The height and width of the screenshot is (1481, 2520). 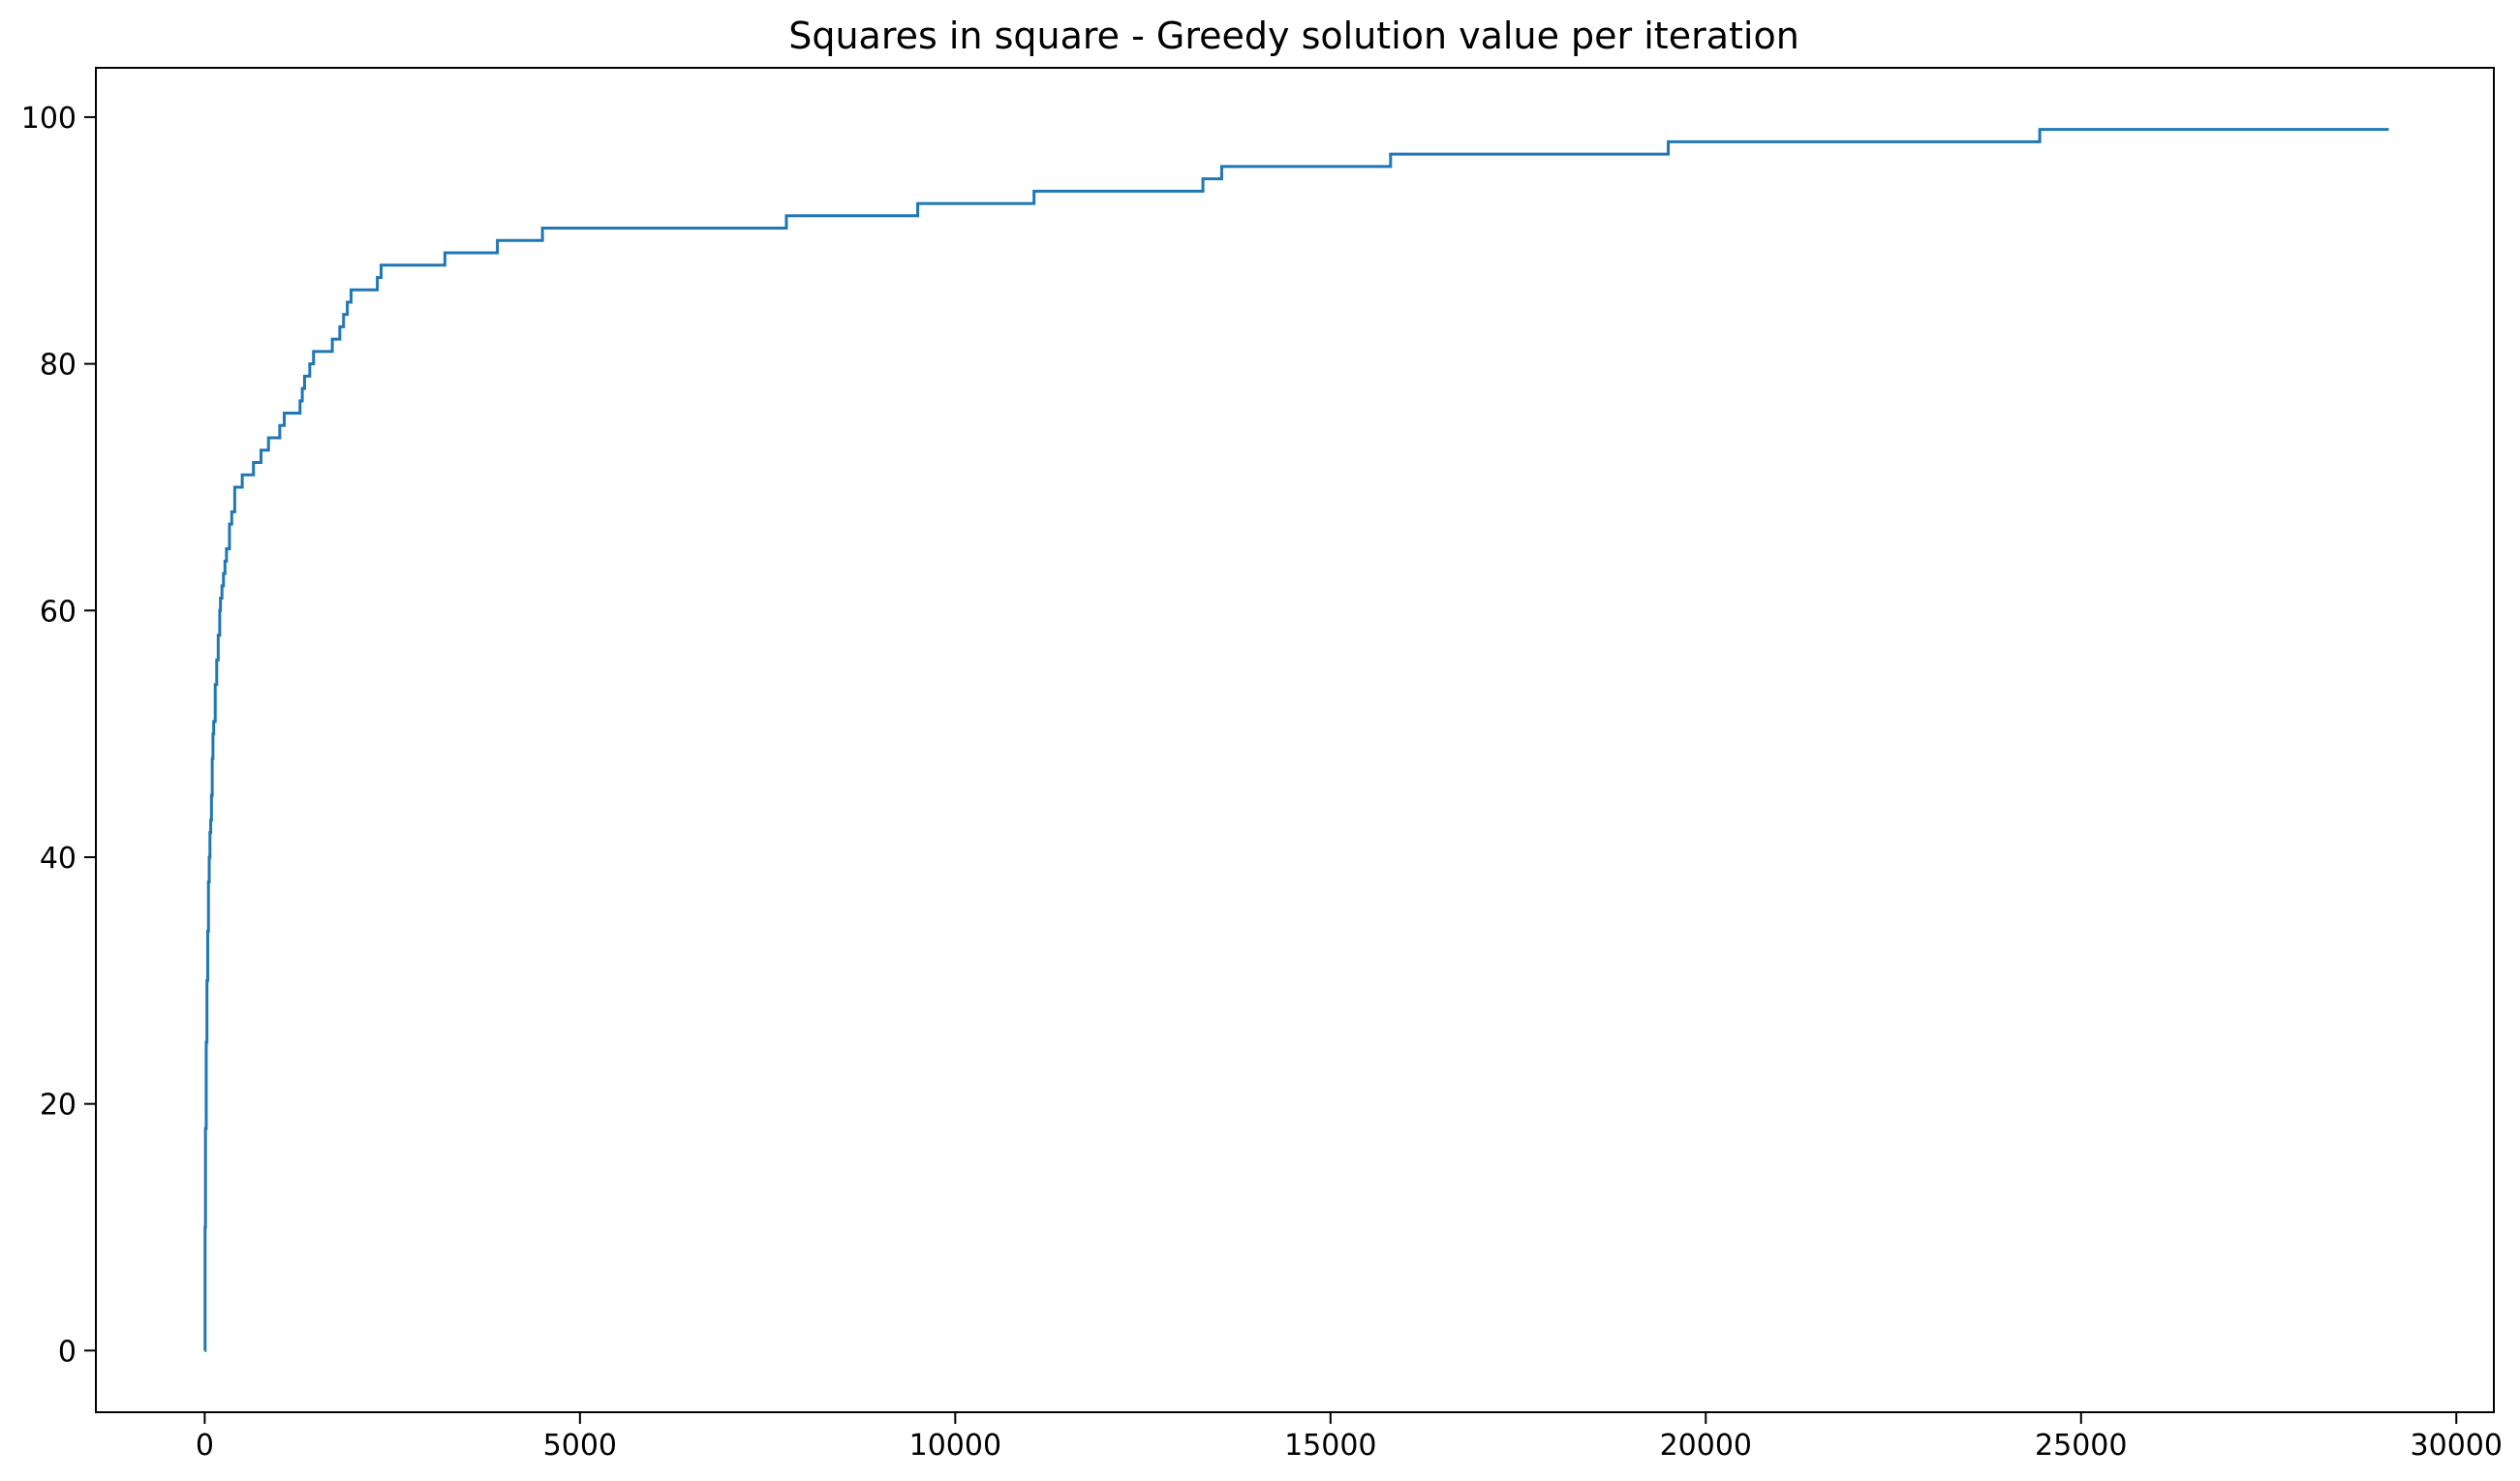 I want to click on y-tick-label: 40, so click(x=59, y=859).